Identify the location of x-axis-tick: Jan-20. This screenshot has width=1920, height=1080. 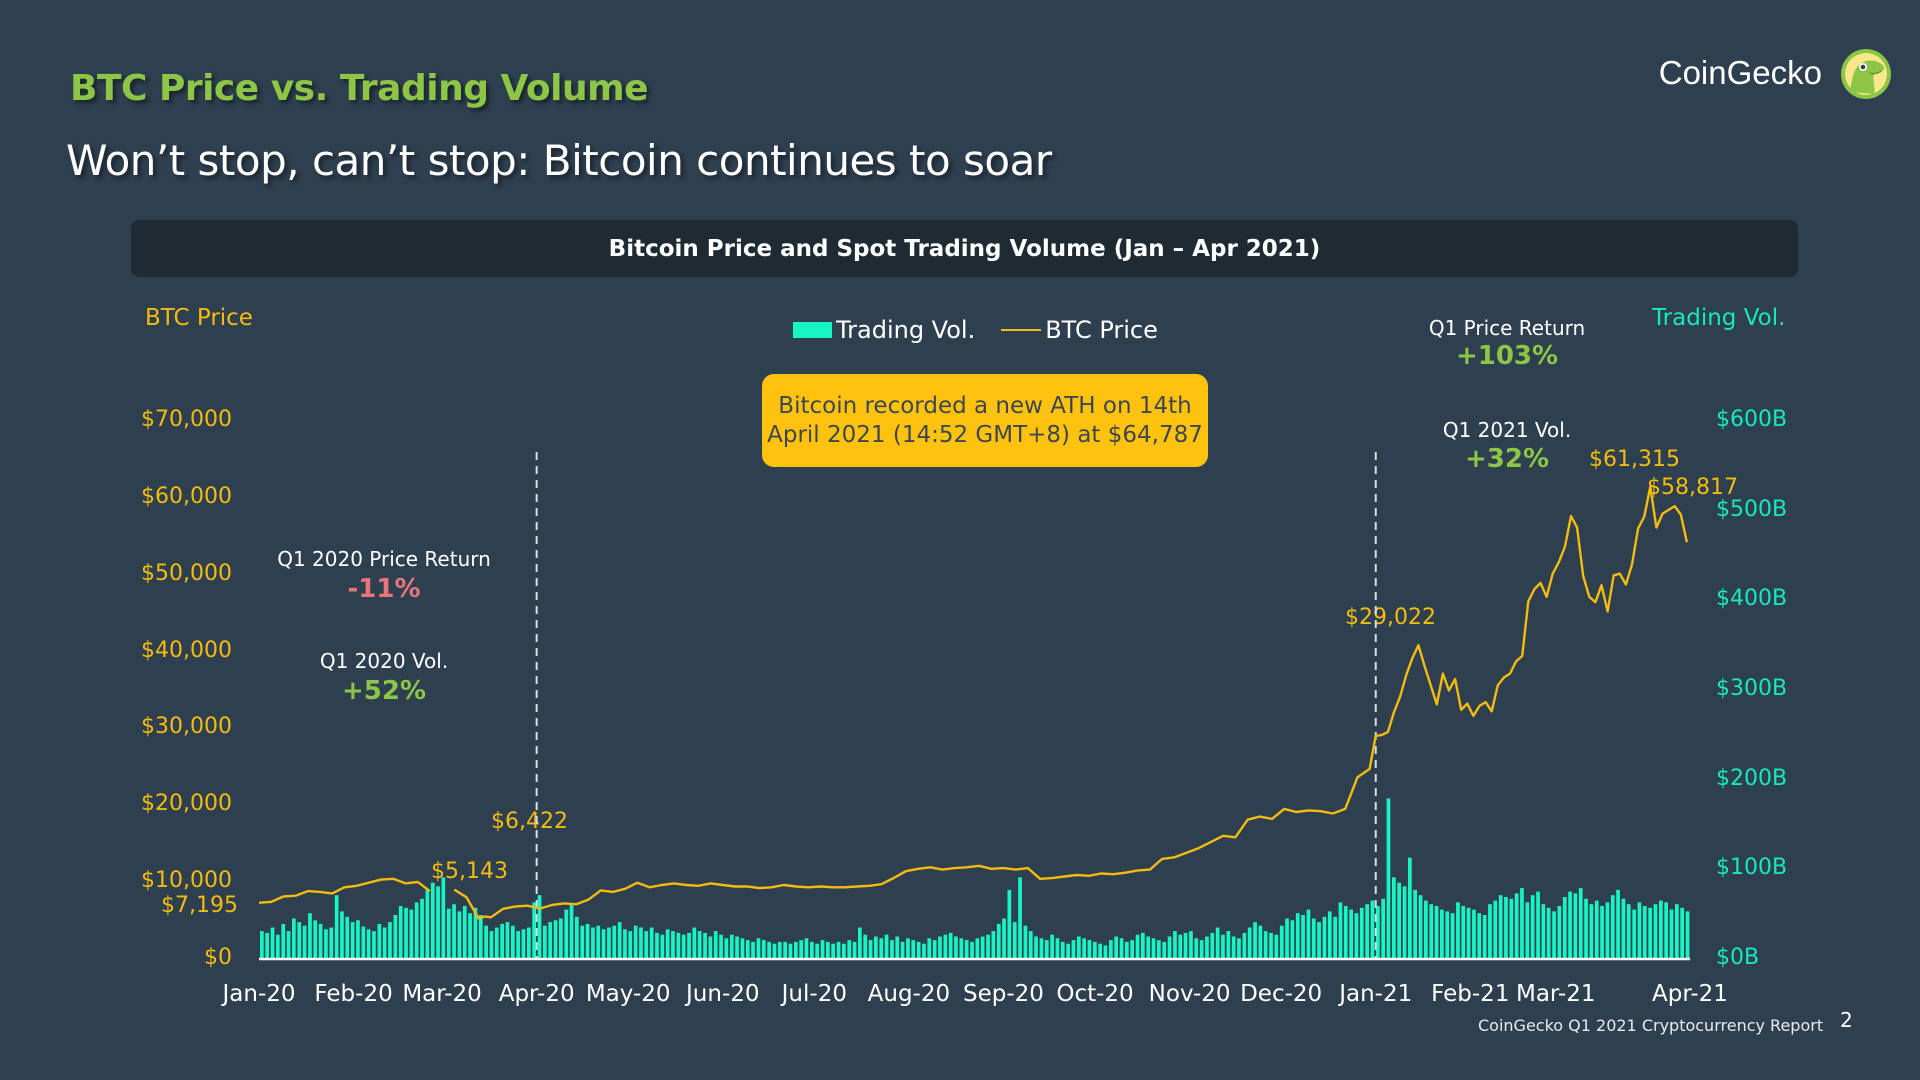
(259, 994).